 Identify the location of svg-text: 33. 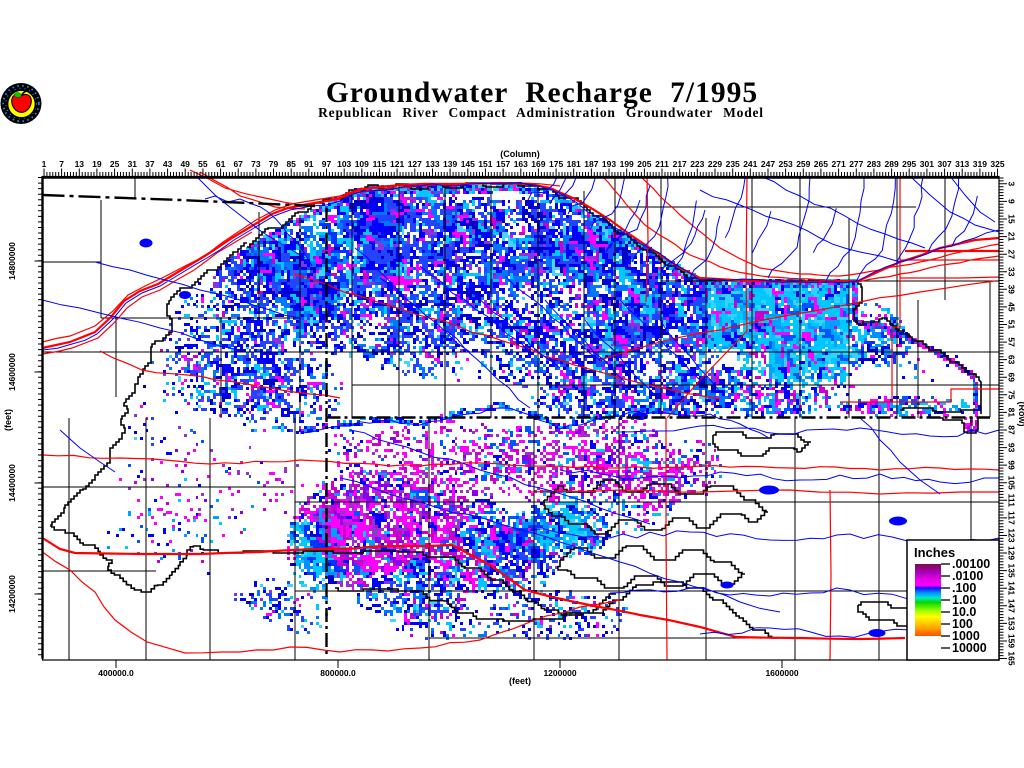
(1012, 272).